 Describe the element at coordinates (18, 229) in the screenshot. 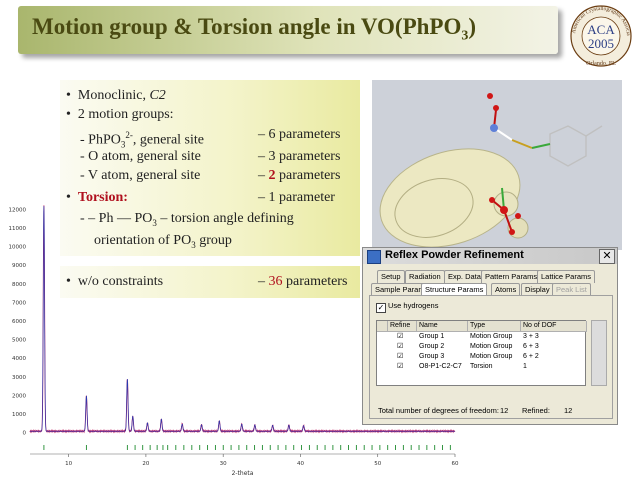

I see `y-tick-label: 11000` at that location.